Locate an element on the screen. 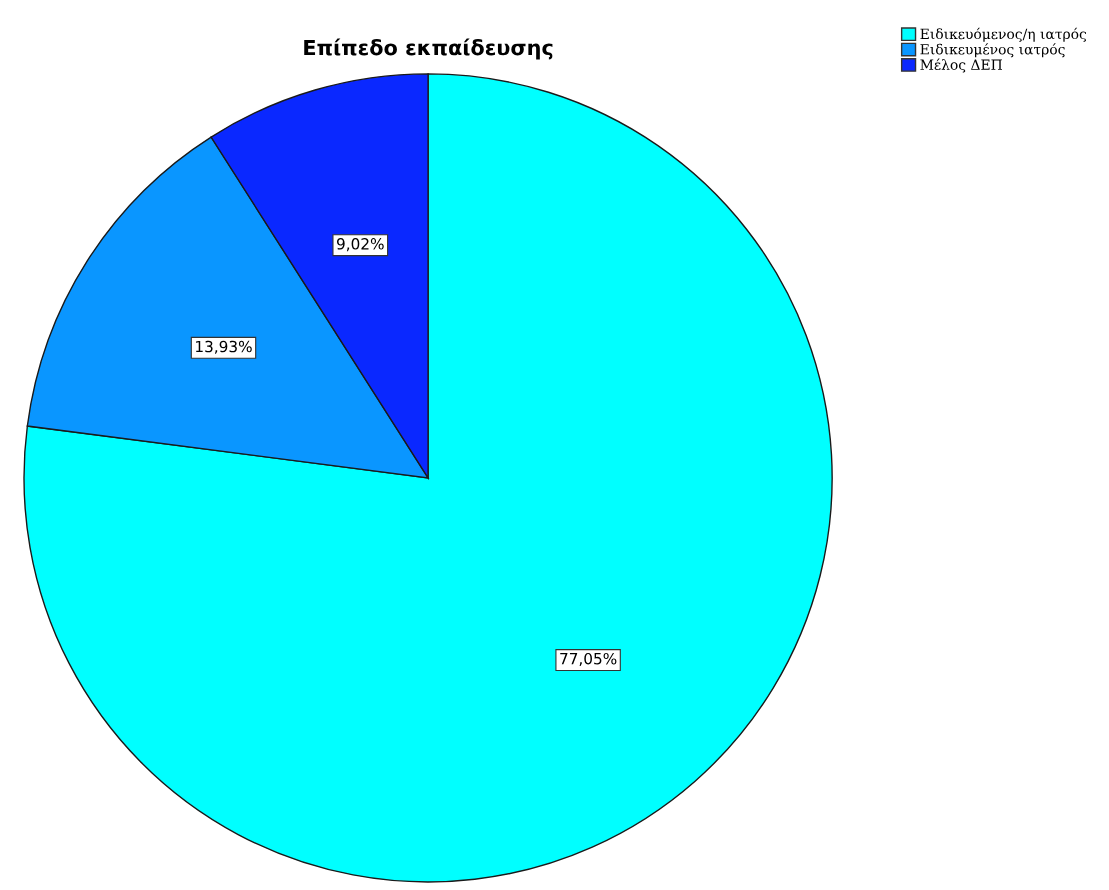 Image resolution: width=1109 pixels, height=890 pixels. data-label: 9,02% is located at coordinates (360, 245).